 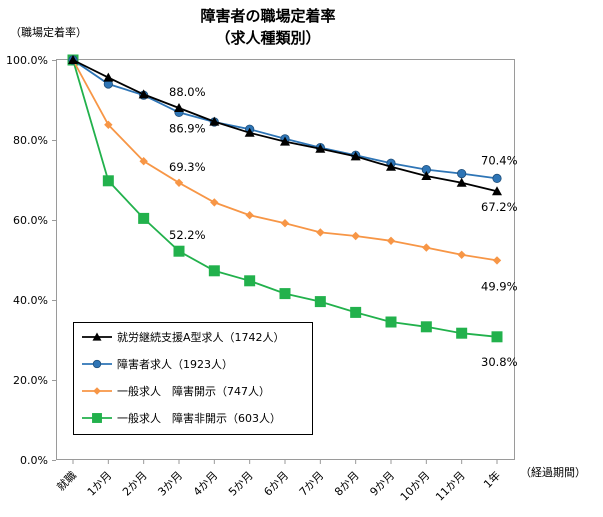 I want to click on x-axis: 就職 1か月 2か月 3か月 4か月 5か月 6か月 7か月 8か月 9か月 10か月 11か月 1年, so click(x=278, y=482).